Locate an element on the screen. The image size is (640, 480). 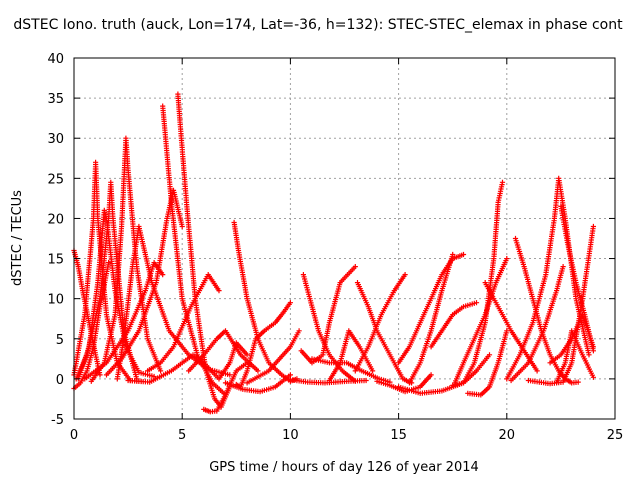
y-tick-label: 10 is located at coordinates (55, 300).